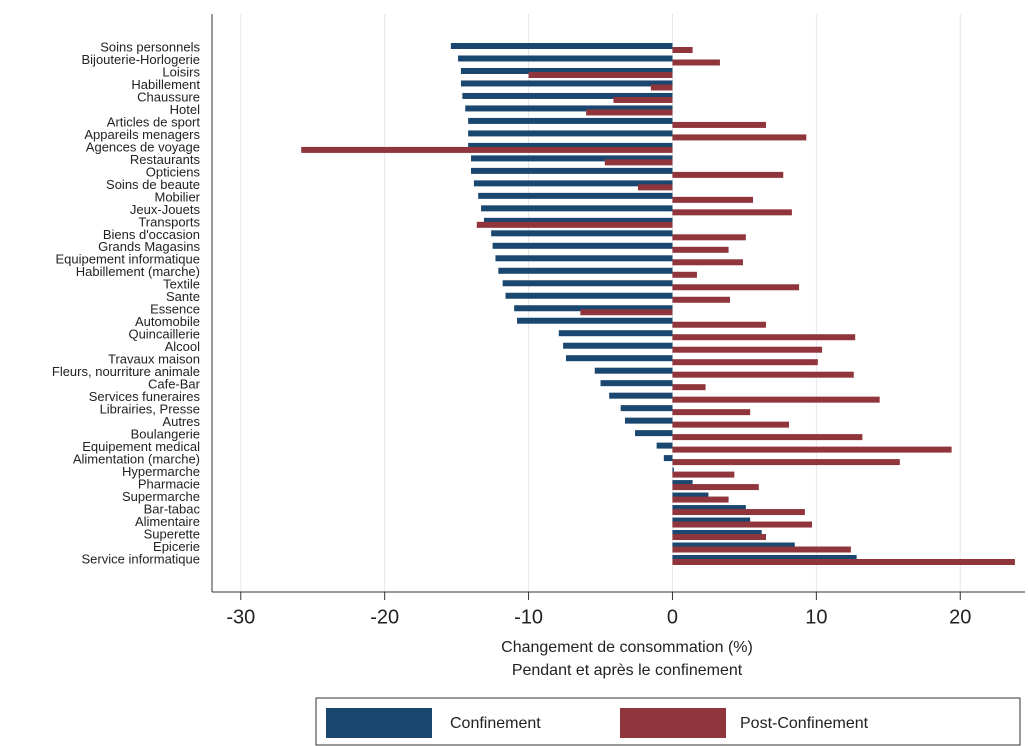 Image resolution: width=1028 pixels, height=746 pixels. I want to click on y-tick-label: Alimentation (marche), so click(136, 459).